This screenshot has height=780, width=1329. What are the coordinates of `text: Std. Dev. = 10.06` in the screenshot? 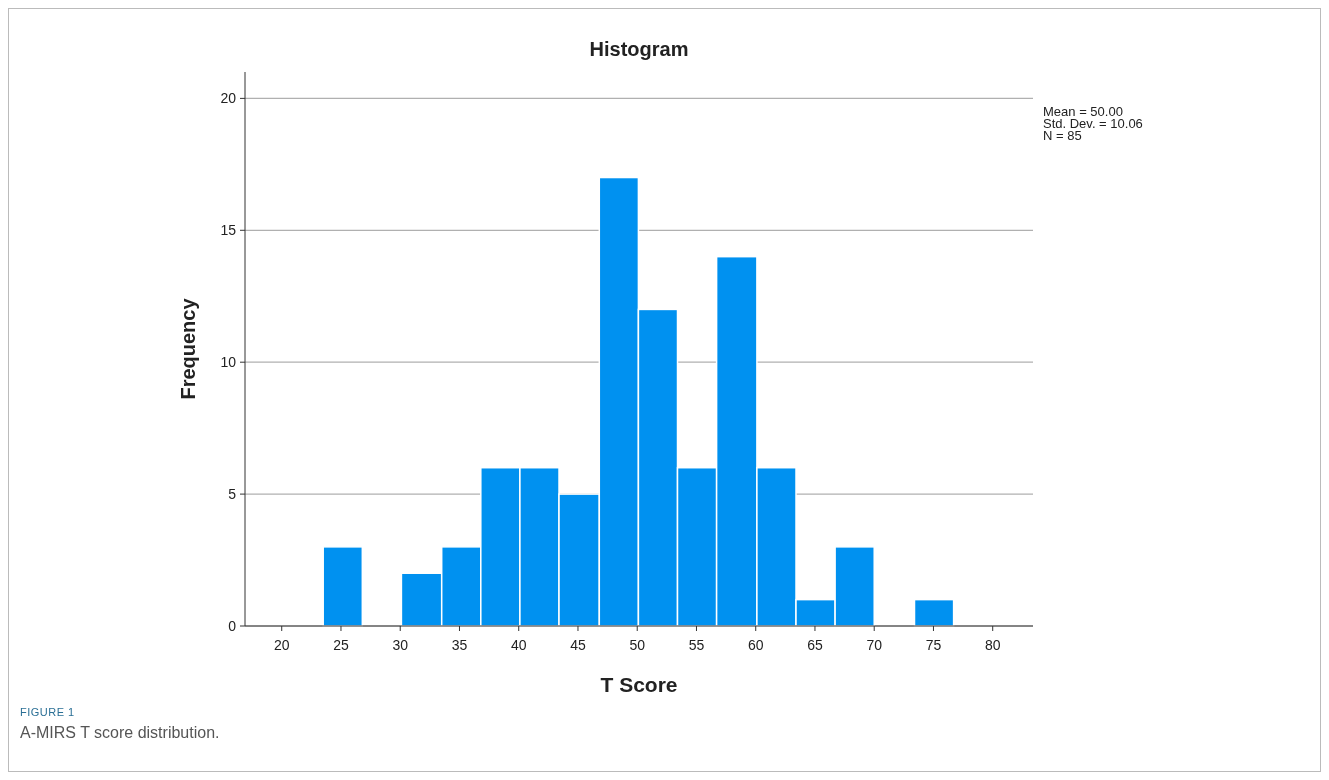 It's located at (1093, 123).